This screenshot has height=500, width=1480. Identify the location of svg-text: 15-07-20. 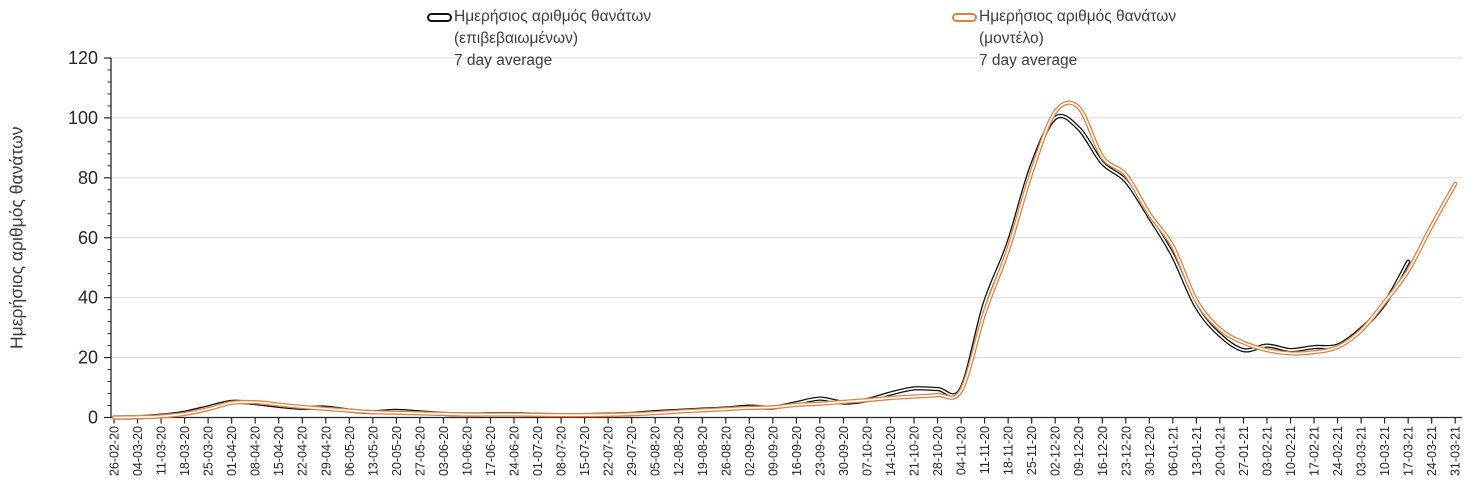
(585, 451).